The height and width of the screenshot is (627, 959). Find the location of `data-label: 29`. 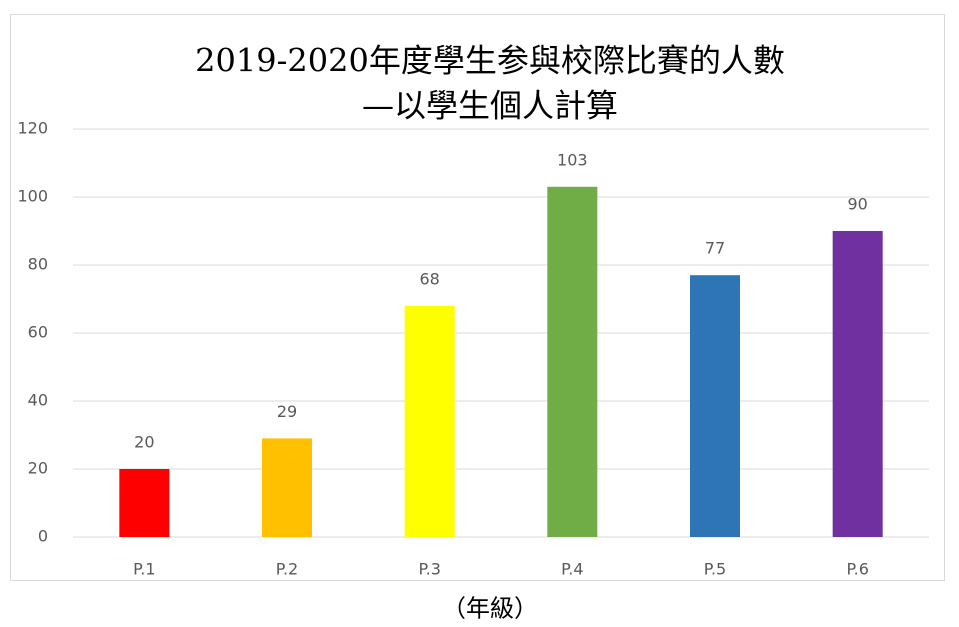

data-label: 29 is located at coordinates (287, 411).